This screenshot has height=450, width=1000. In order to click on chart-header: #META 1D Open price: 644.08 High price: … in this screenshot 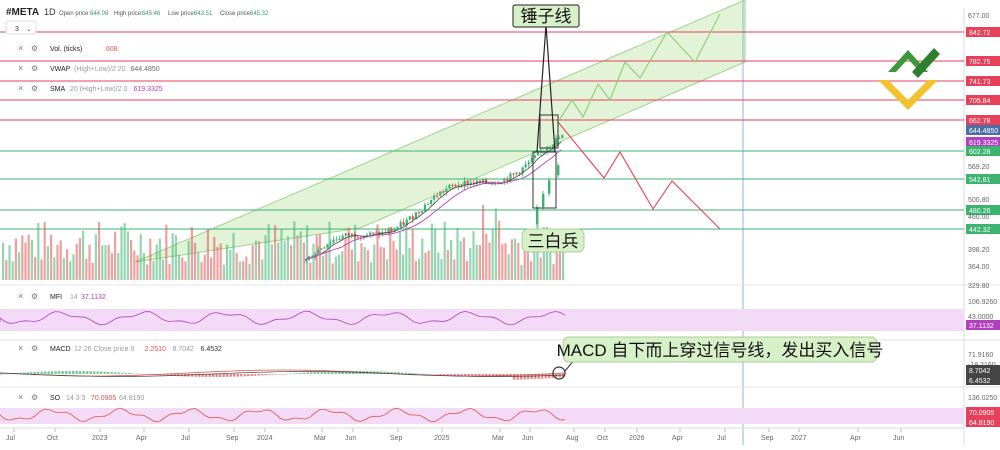, I will do `click(137, 21)`.